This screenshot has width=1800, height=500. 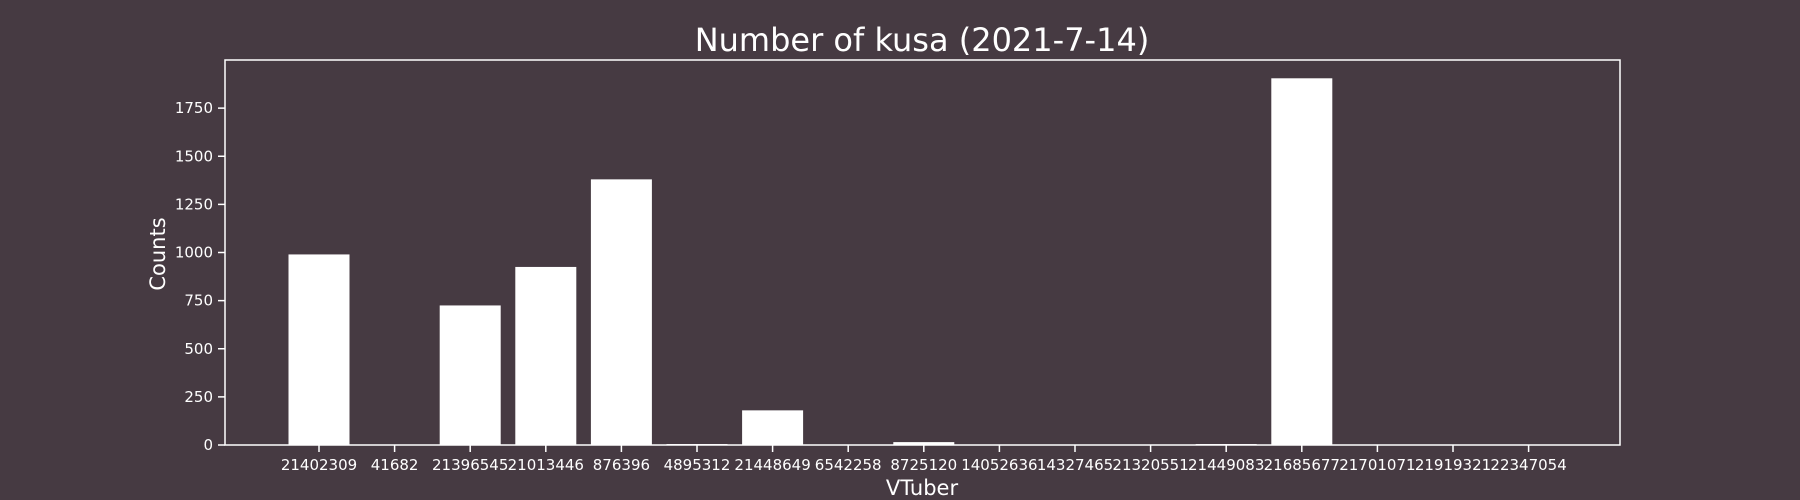 What do you see at coordinates (395, 465) in the screenshot?
I see `x-tick-label: 41682` at bounding box center [395, 465].